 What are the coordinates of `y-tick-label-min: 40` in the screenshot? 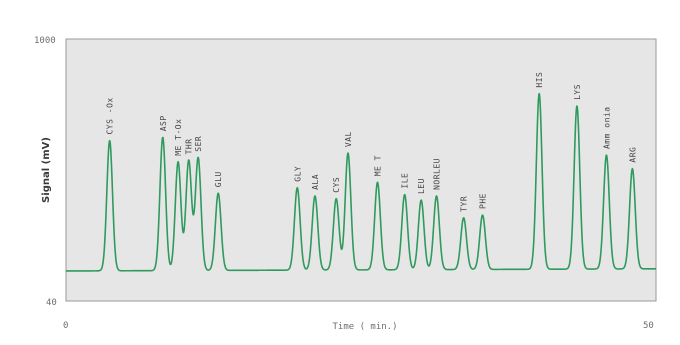 It's located at (51, 303).